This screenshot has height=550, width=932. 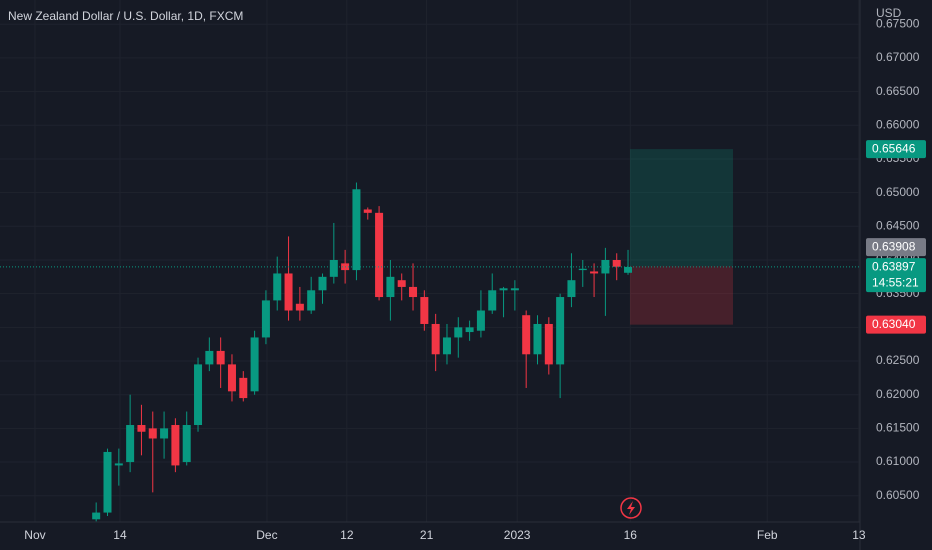 I want to click on loss-zone, so click(x=681, y=295).